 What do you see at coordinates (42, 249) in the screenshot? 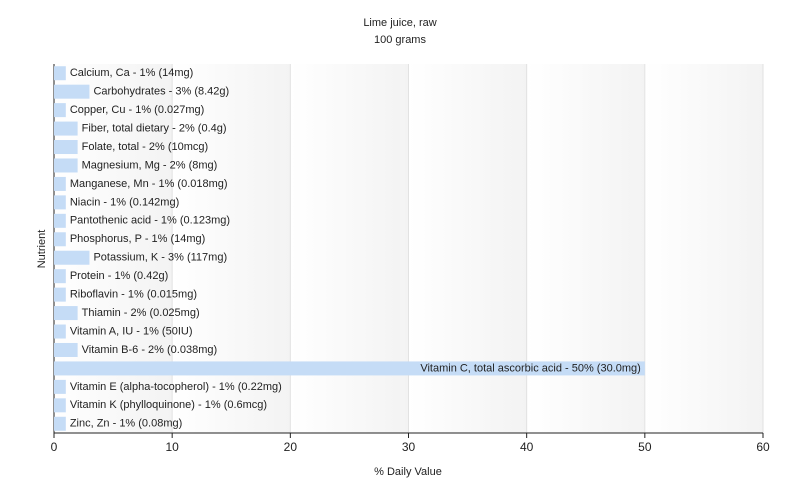
I see `y-axis-label: Nutrient` at bounding box center [42, 249].